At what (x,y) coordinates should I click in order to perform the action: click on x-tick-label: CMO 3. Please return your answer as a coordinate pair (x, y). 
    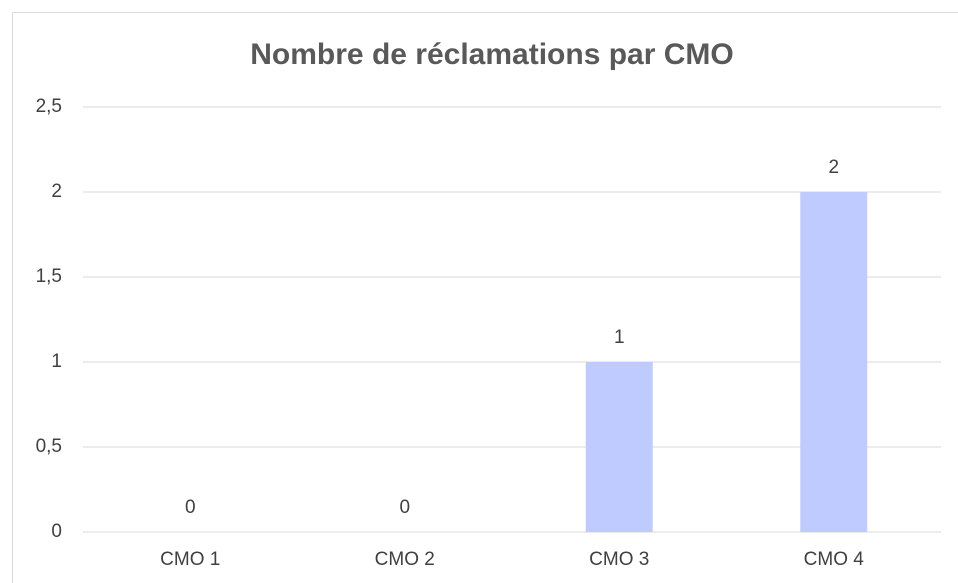
    Looking at the image, I should click on (619, 559).